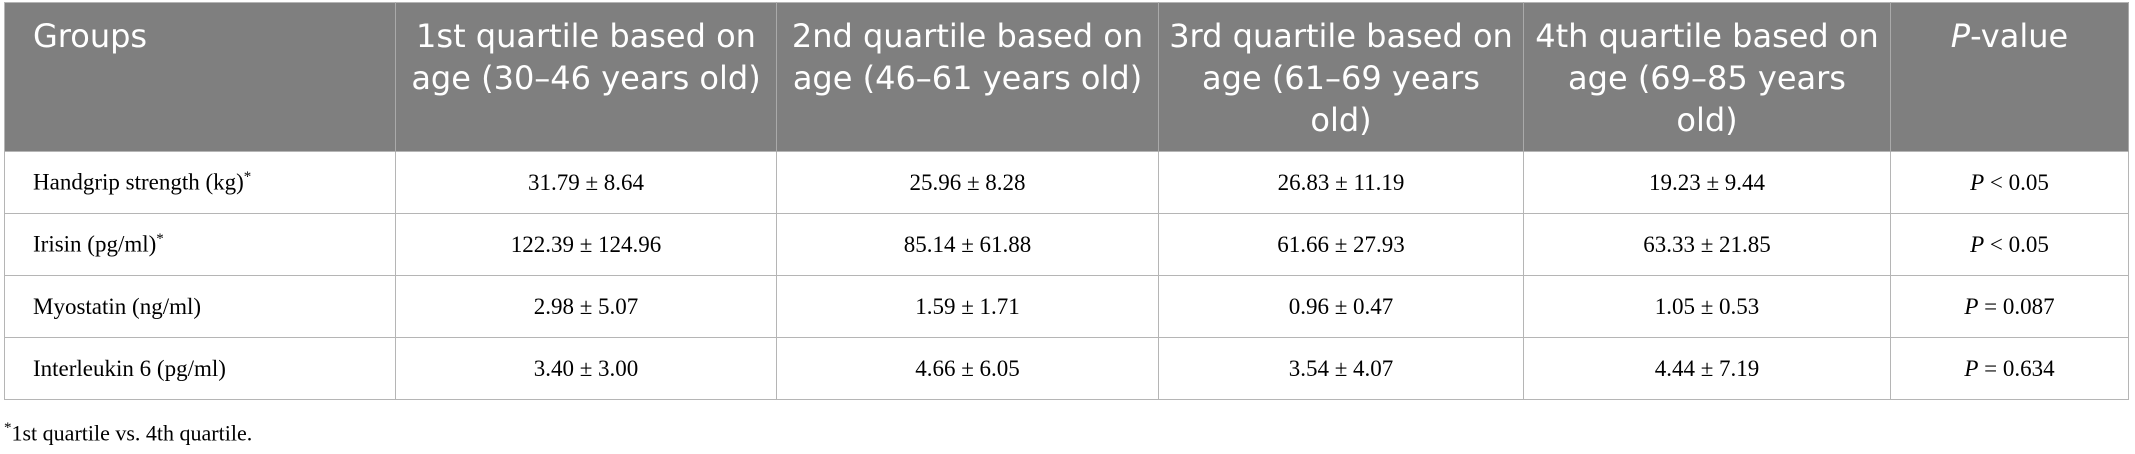 Image resolution: width=2135 pixels, height=454 pixels. I want to click on footnote: *1st quartile vs. 4th quartile., so click(128, 433).